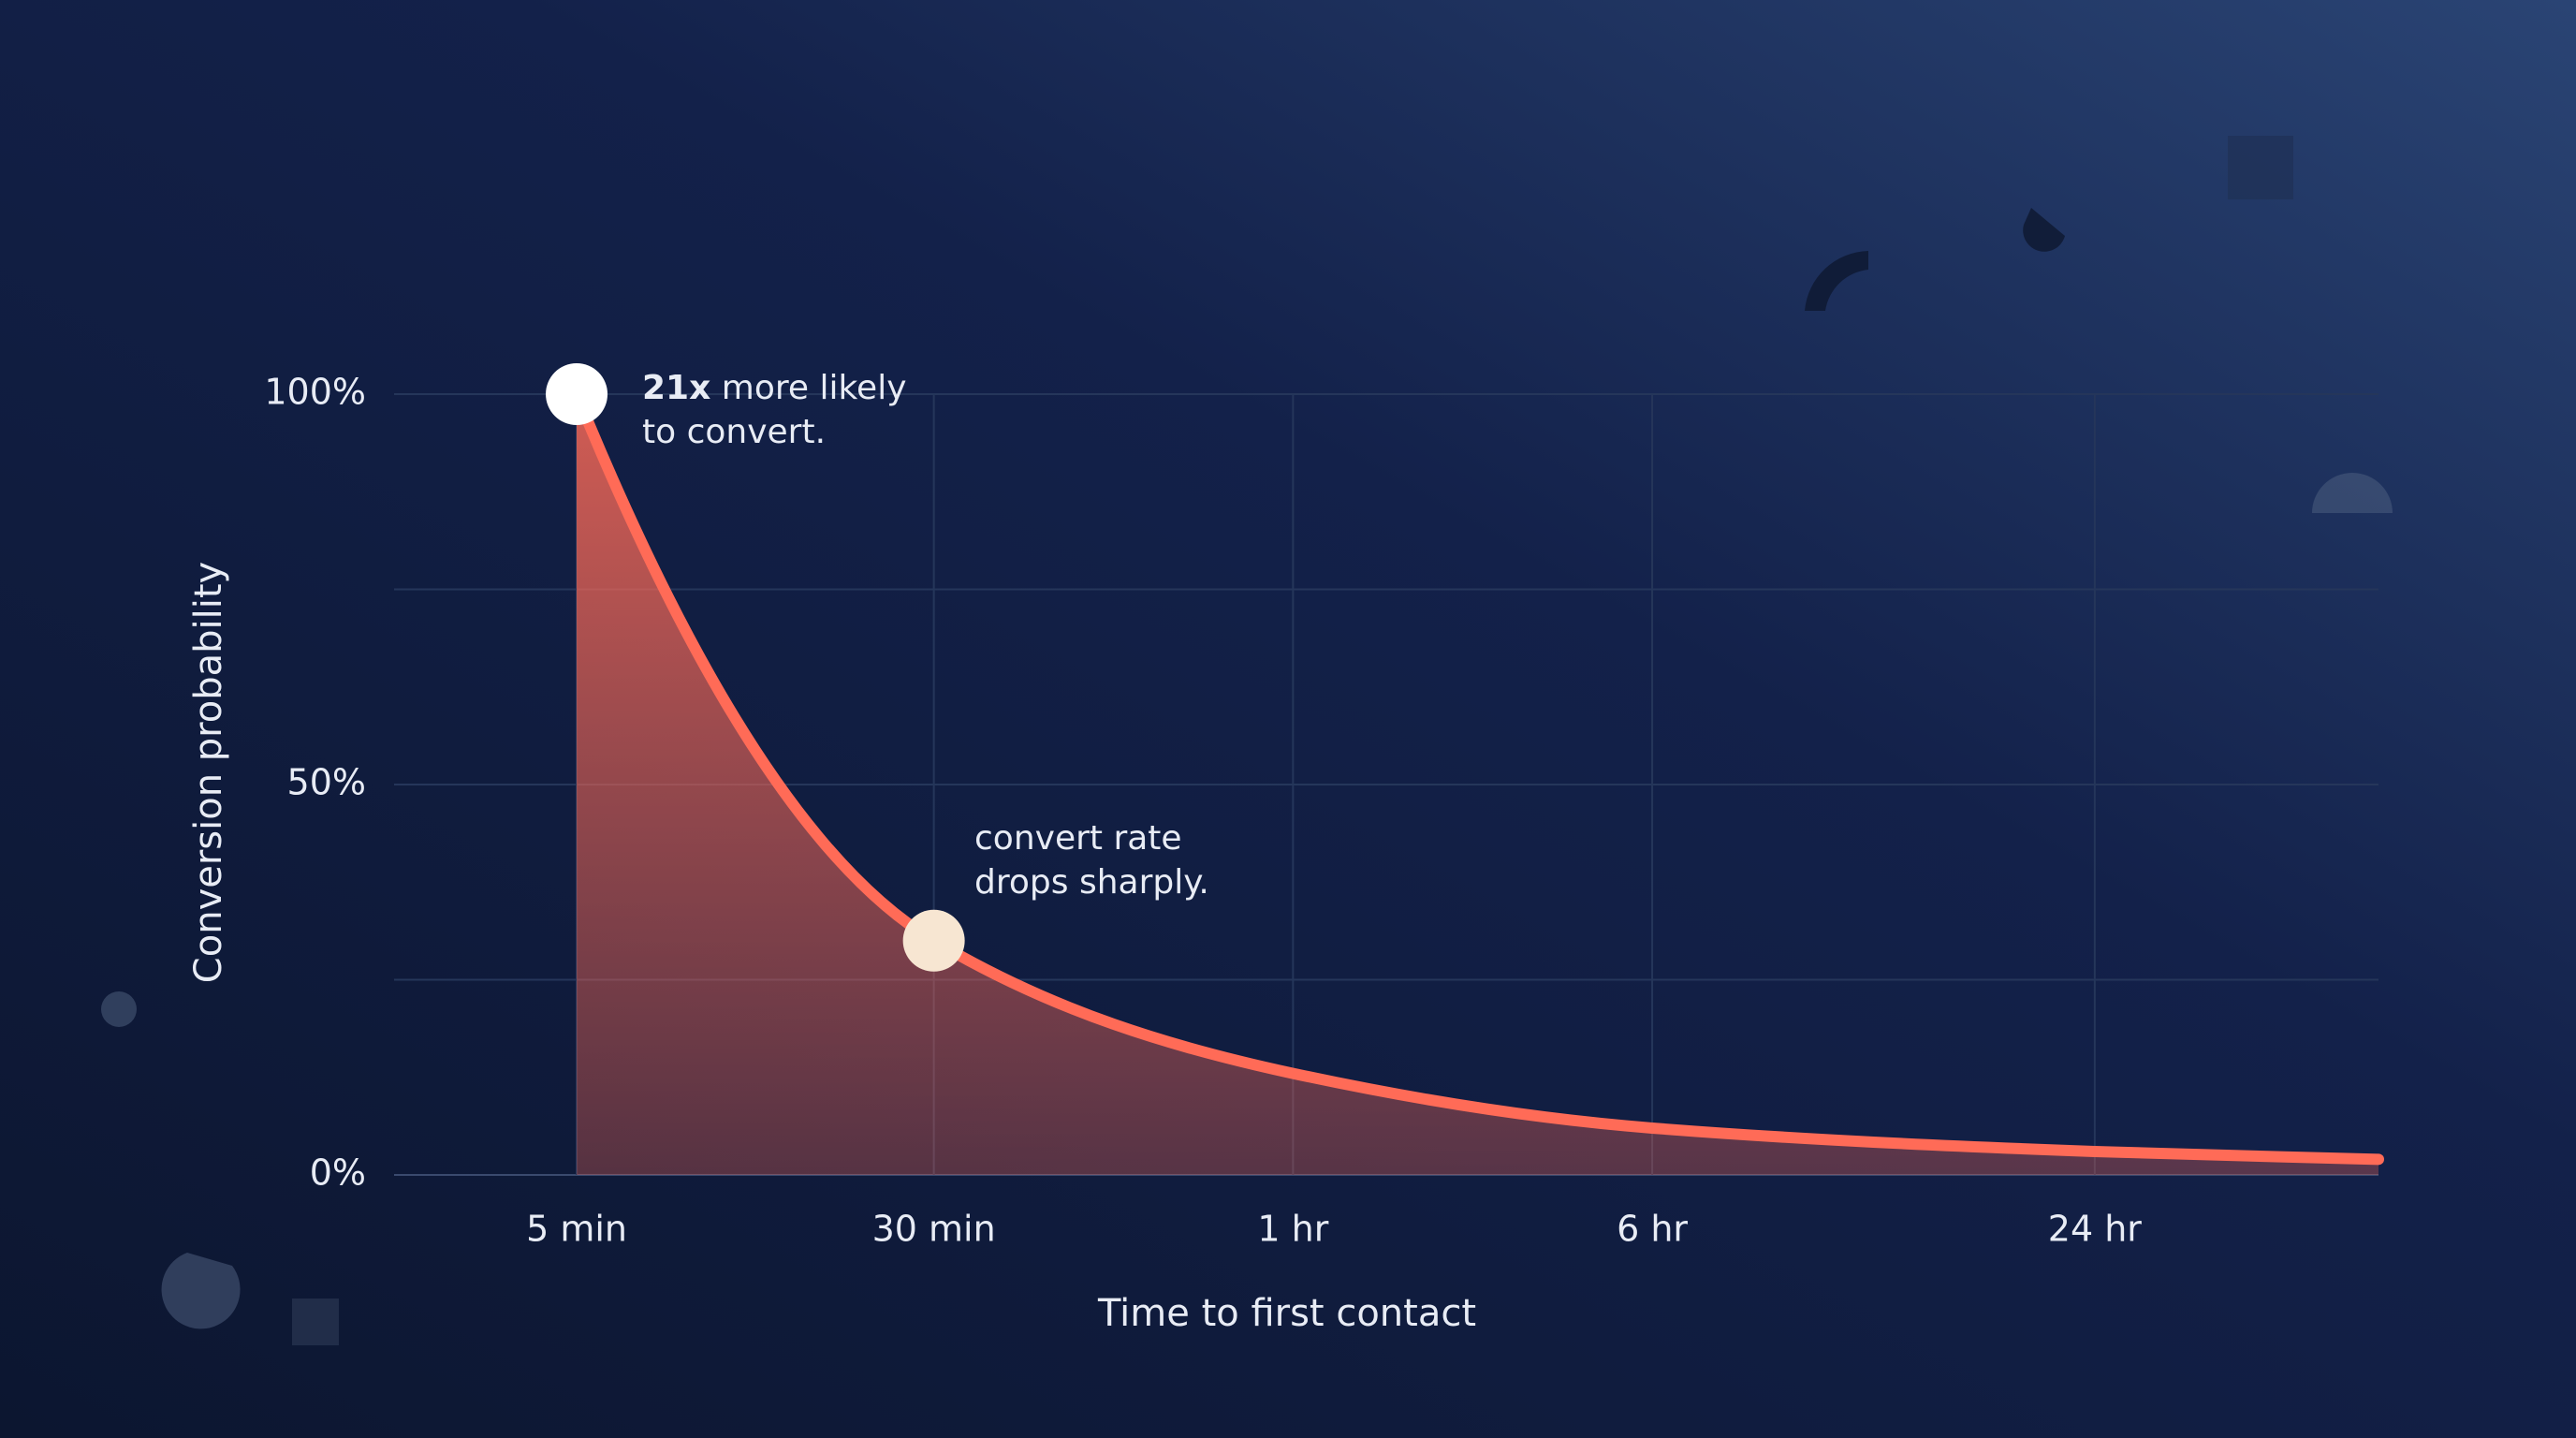 The height and width of the screenshot is (1438, 2576). I want to click on annotation: drops sharply., so click(1091, 882).